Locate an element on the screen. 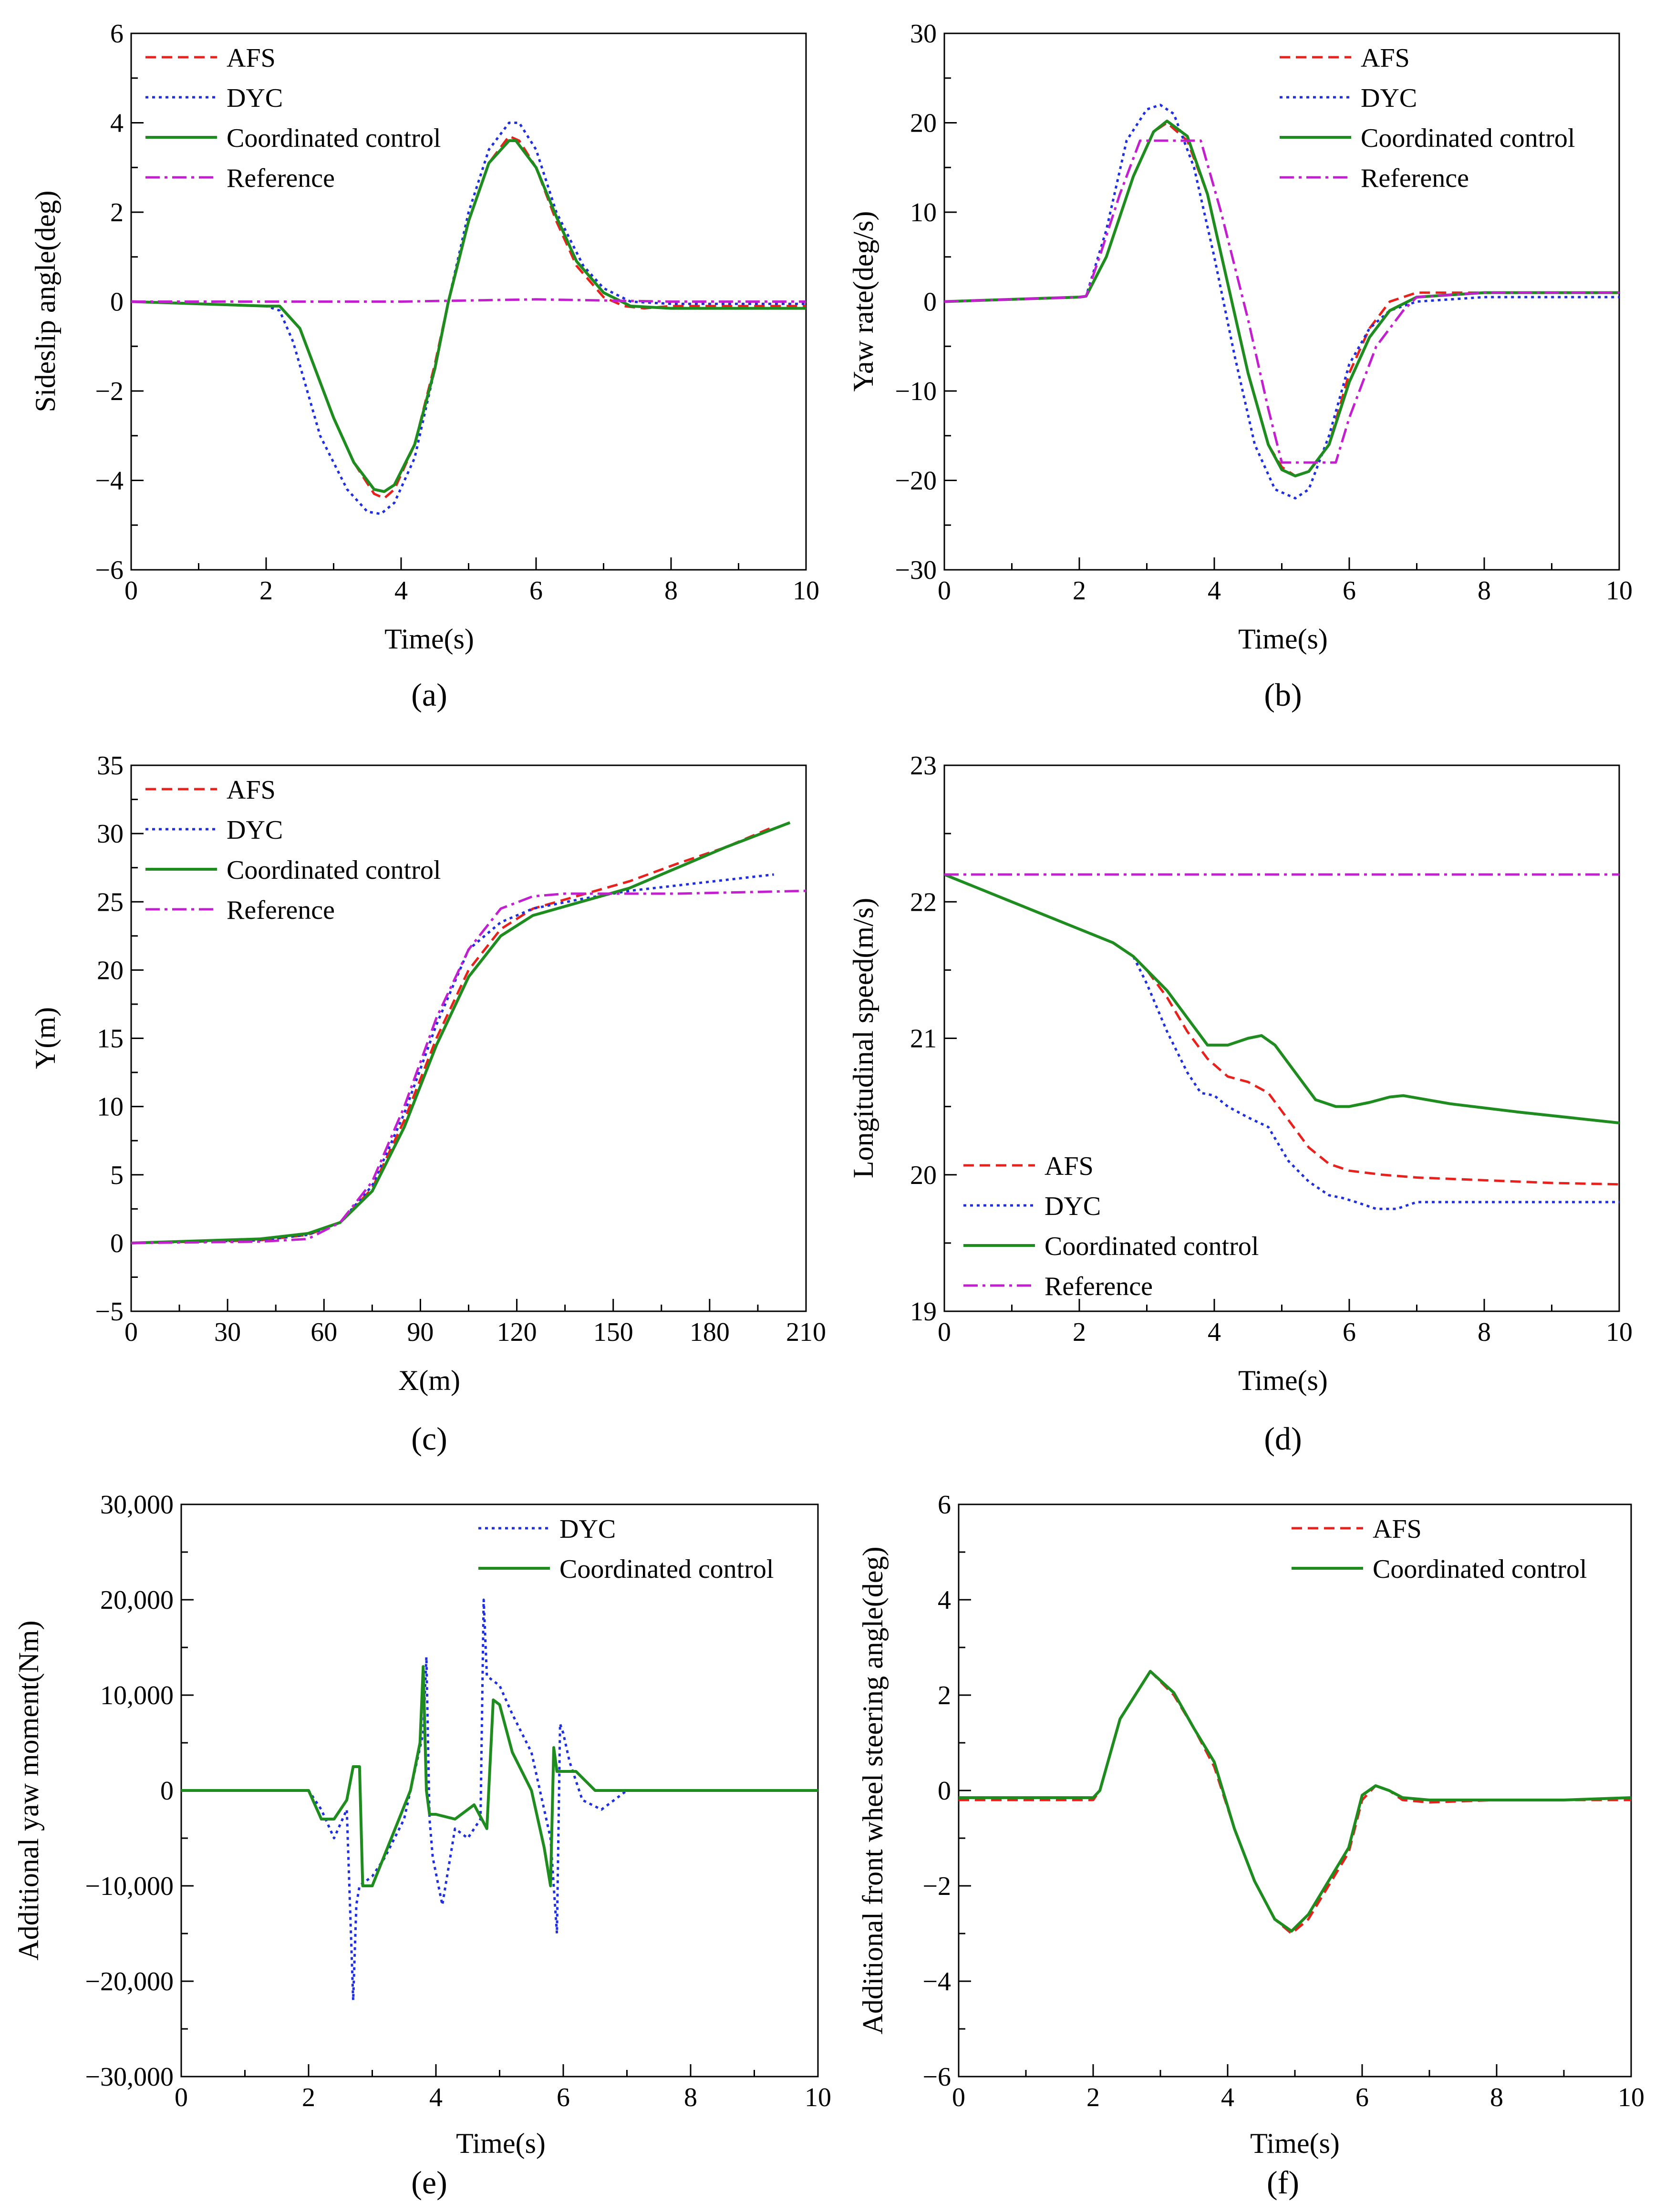  x-tick-label: 30 is located at coordinates (227, 1332).